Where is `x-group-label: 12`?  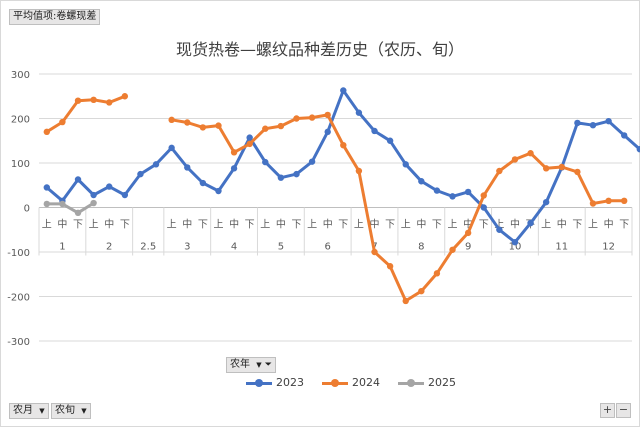 x-group-label: 12 is located at coordinates (608, 247).